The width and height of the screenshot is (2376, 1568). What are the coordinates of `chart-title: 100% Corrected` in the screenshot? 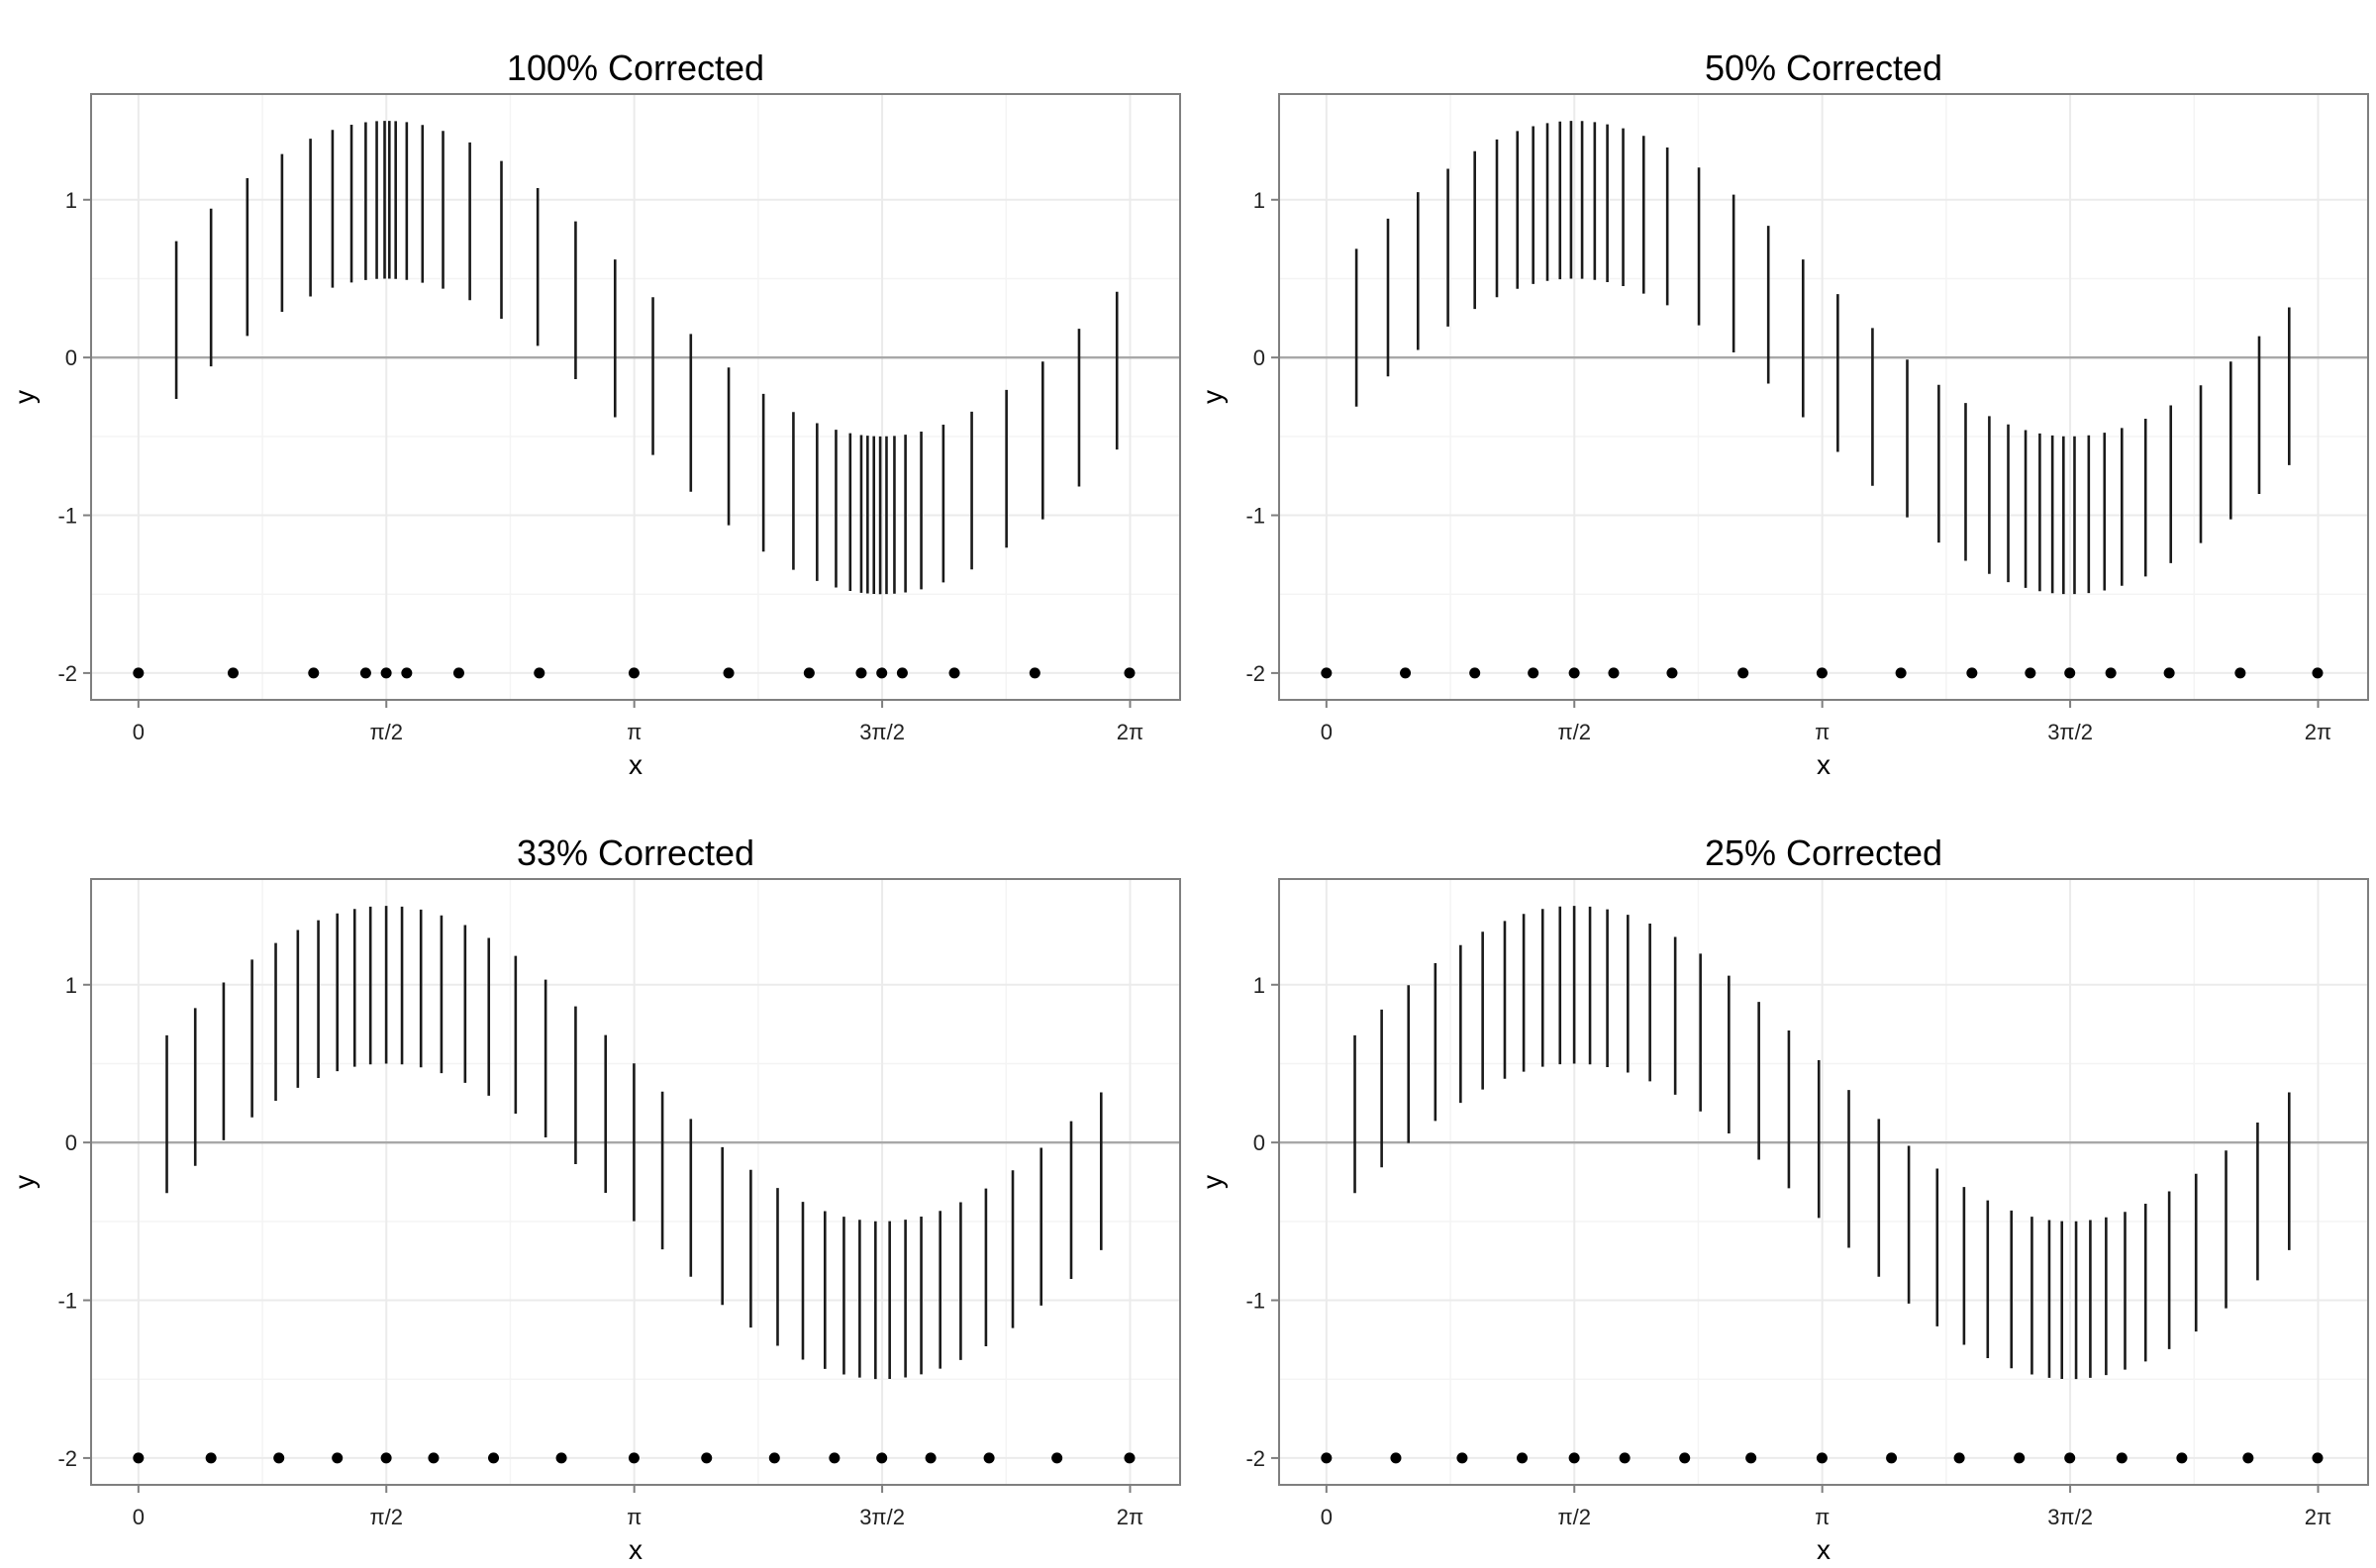 It's located at (635, 68).